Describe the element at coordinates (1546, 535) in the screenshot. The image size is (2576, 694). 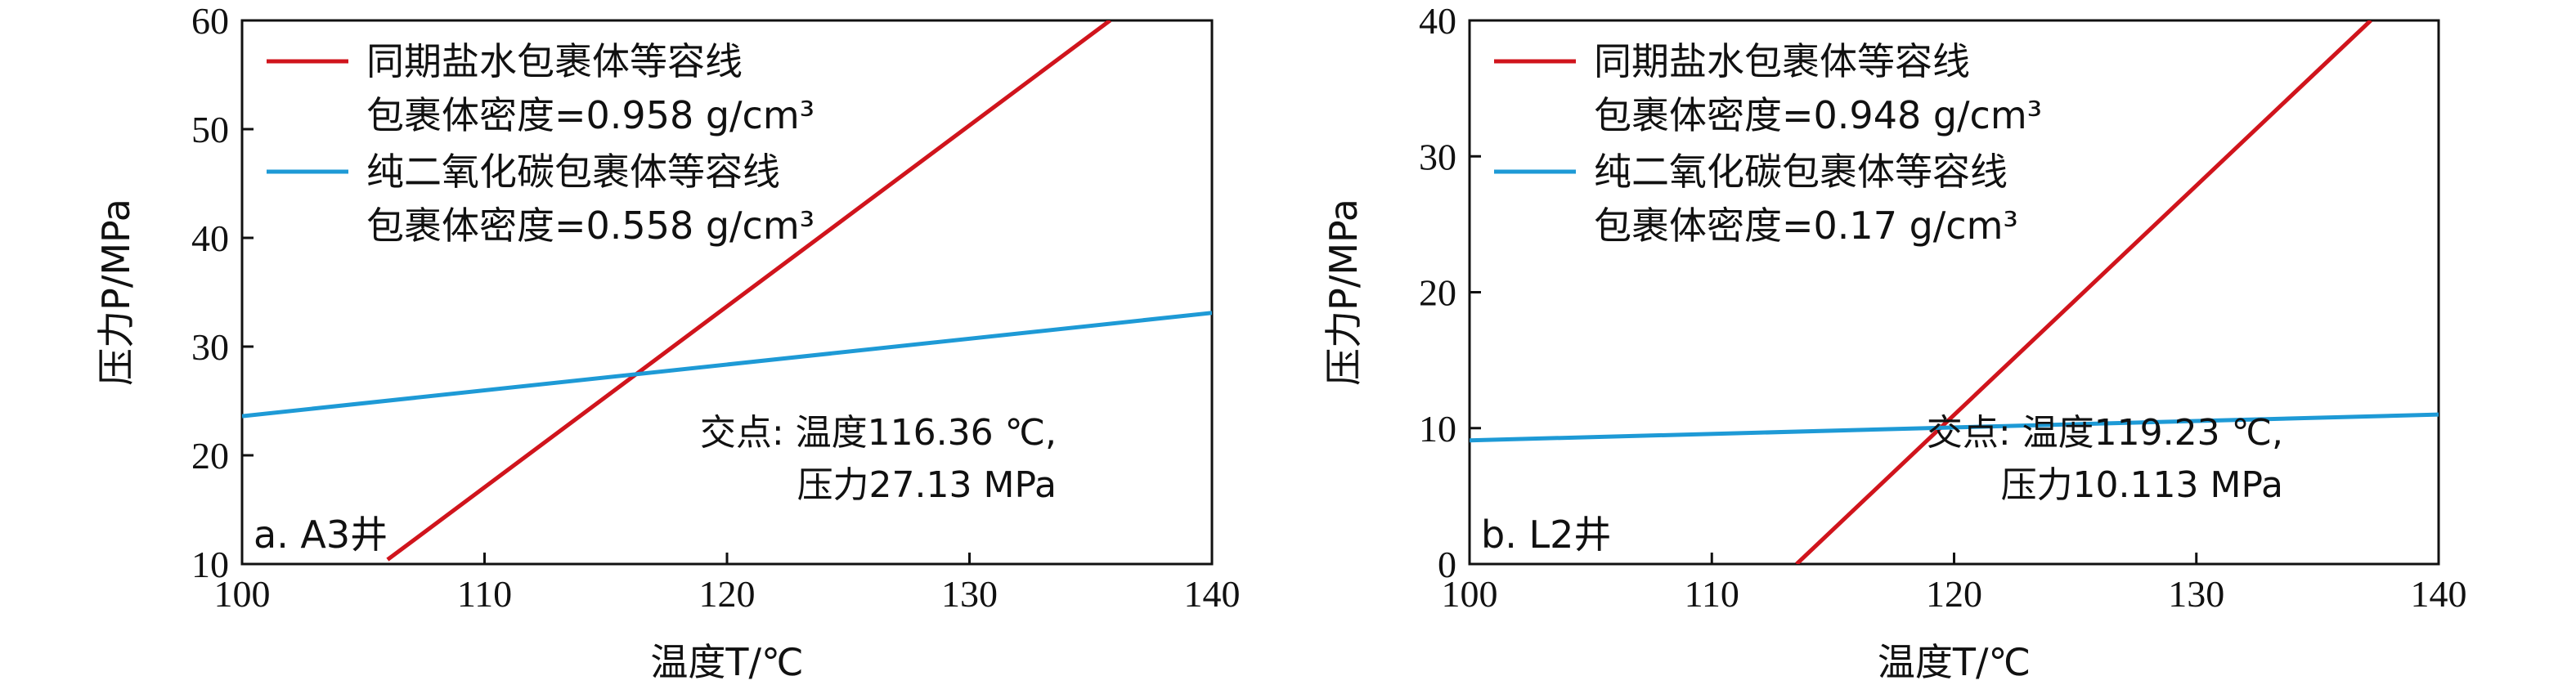
I see `panel-label: b. L2井` at that location.